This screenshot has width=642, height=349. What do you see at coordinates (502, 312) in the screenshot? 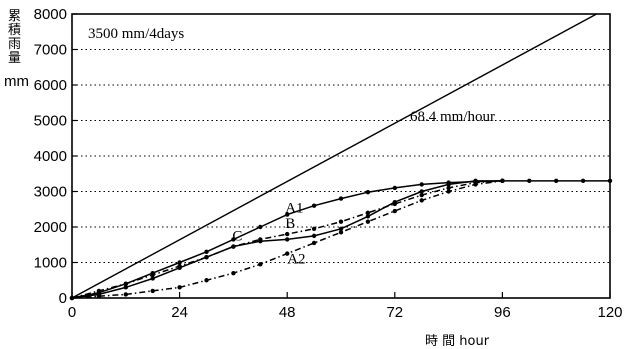
I see `x-tick-label: 96` at bounding box center [502, 312].